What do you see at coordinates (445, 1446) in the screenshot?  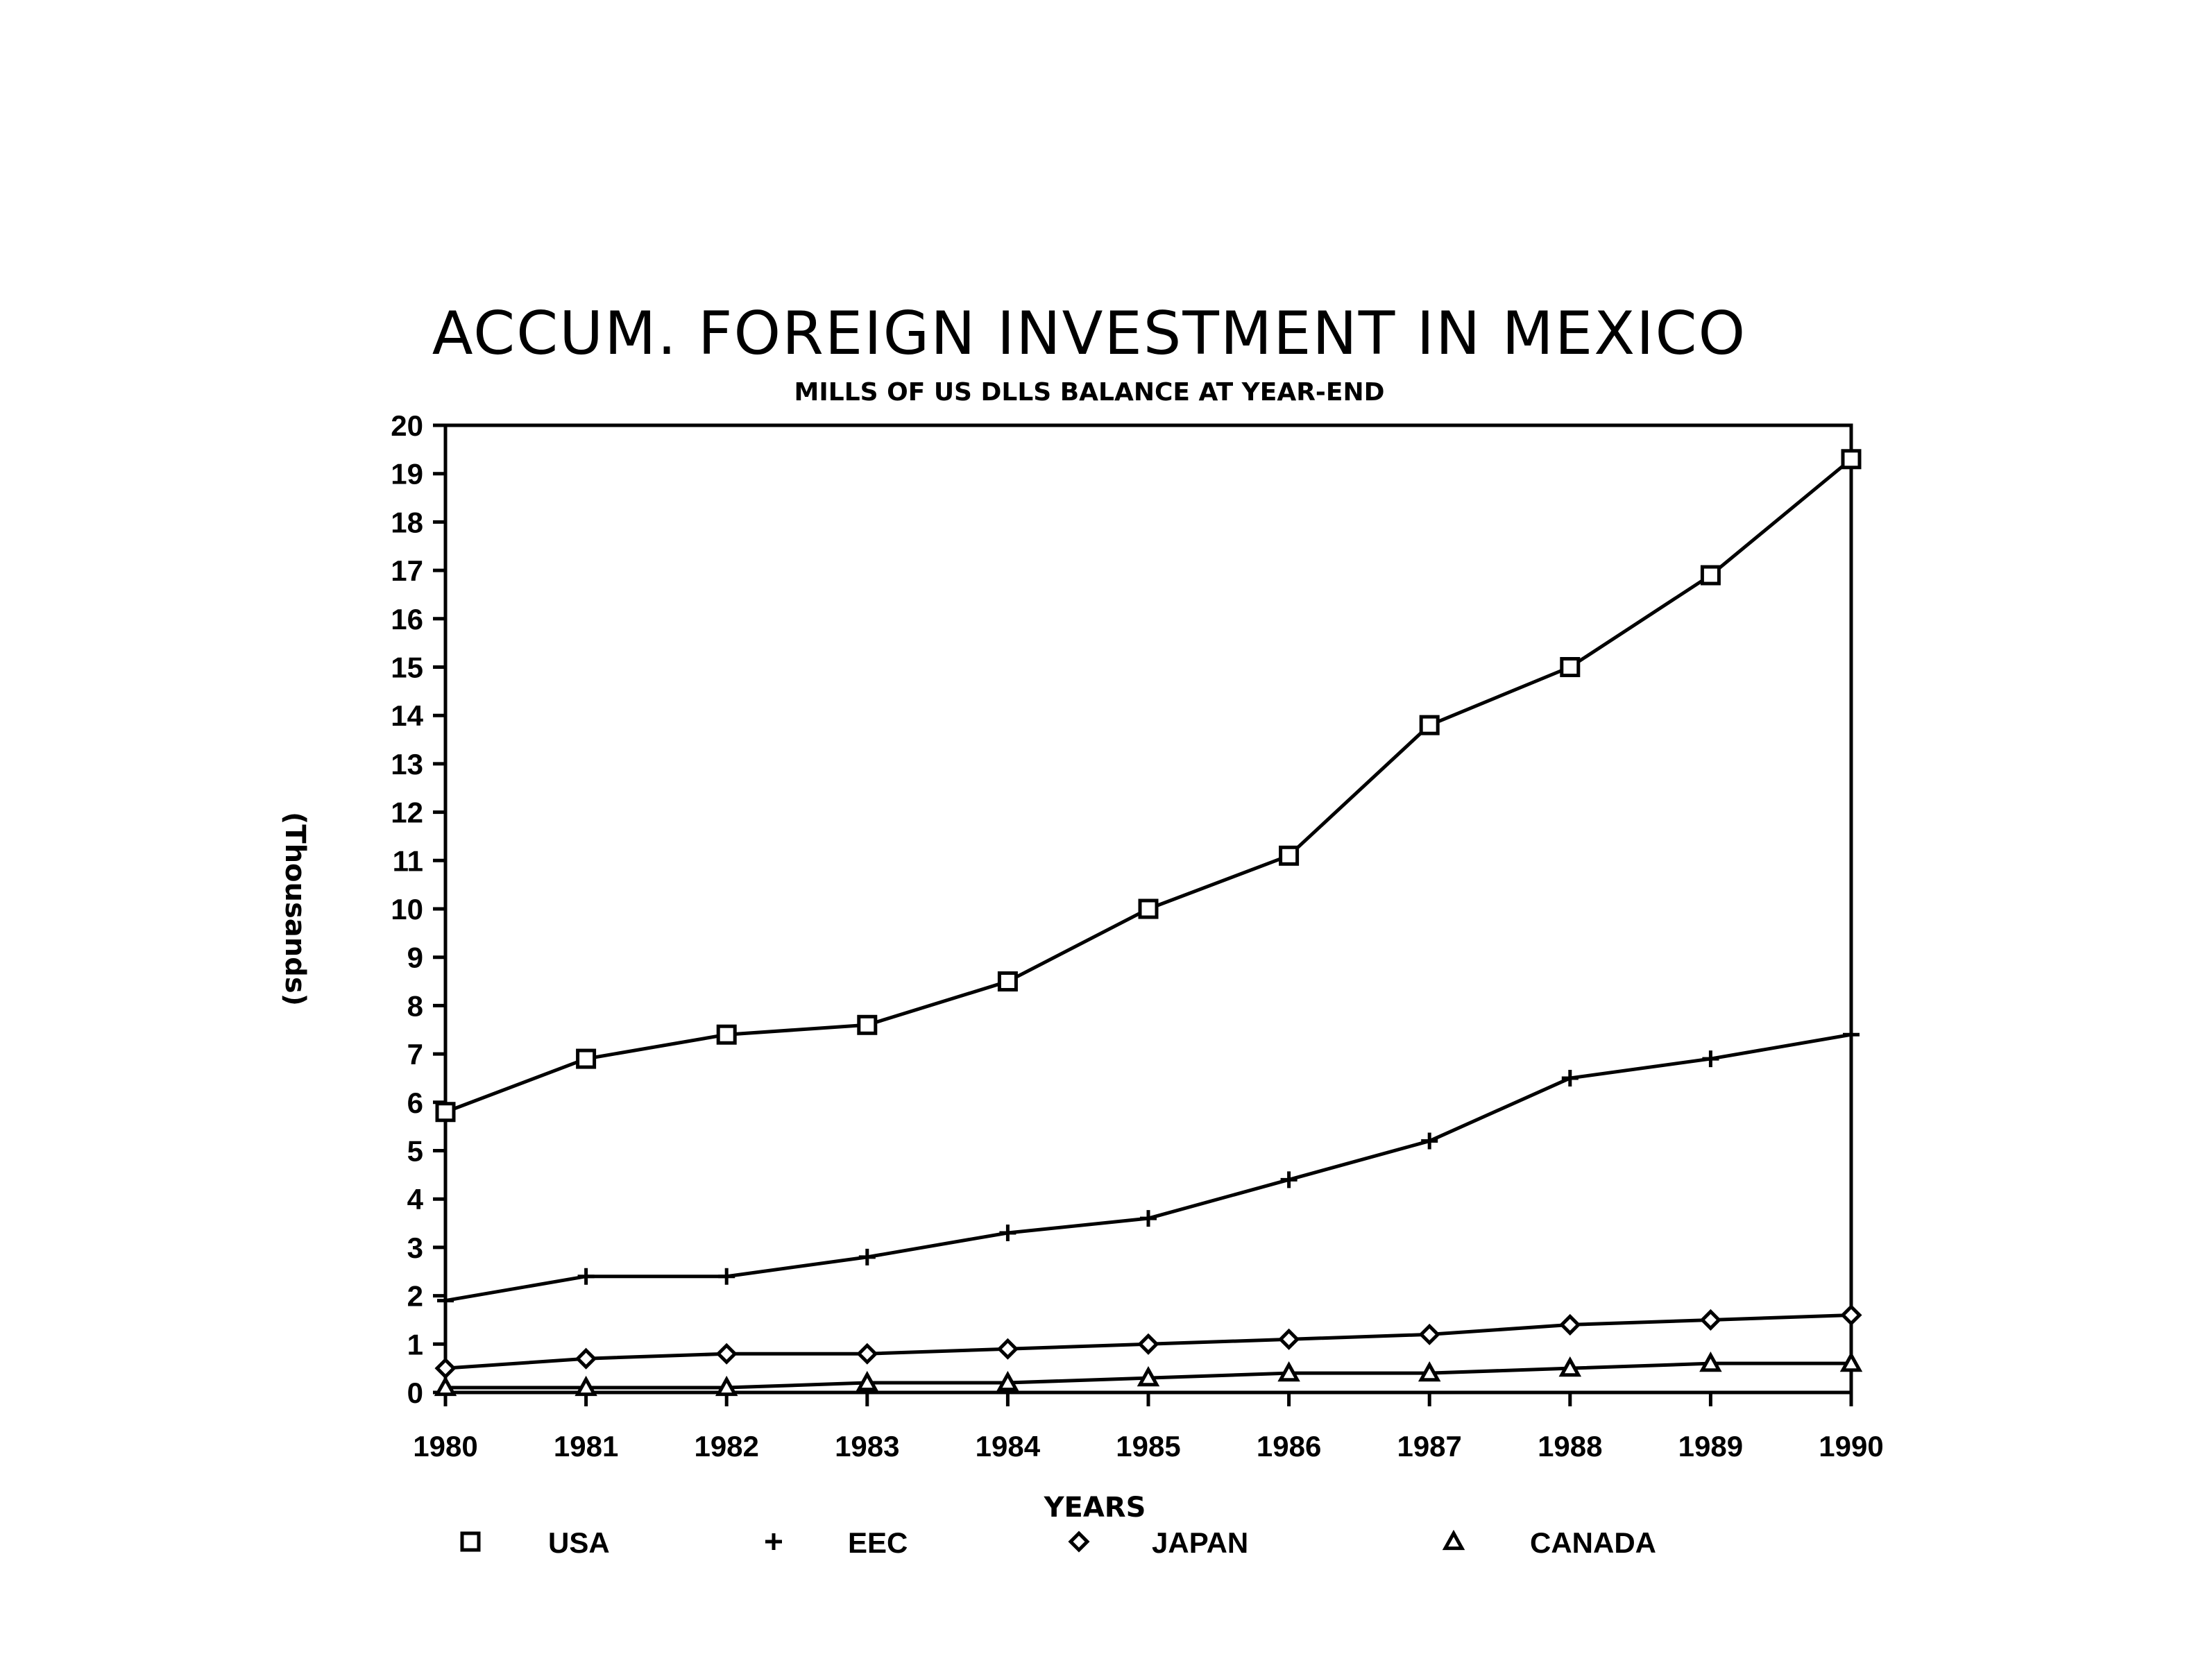 I see `x-tick-label: 1980` at bounding box center [445, 1446].